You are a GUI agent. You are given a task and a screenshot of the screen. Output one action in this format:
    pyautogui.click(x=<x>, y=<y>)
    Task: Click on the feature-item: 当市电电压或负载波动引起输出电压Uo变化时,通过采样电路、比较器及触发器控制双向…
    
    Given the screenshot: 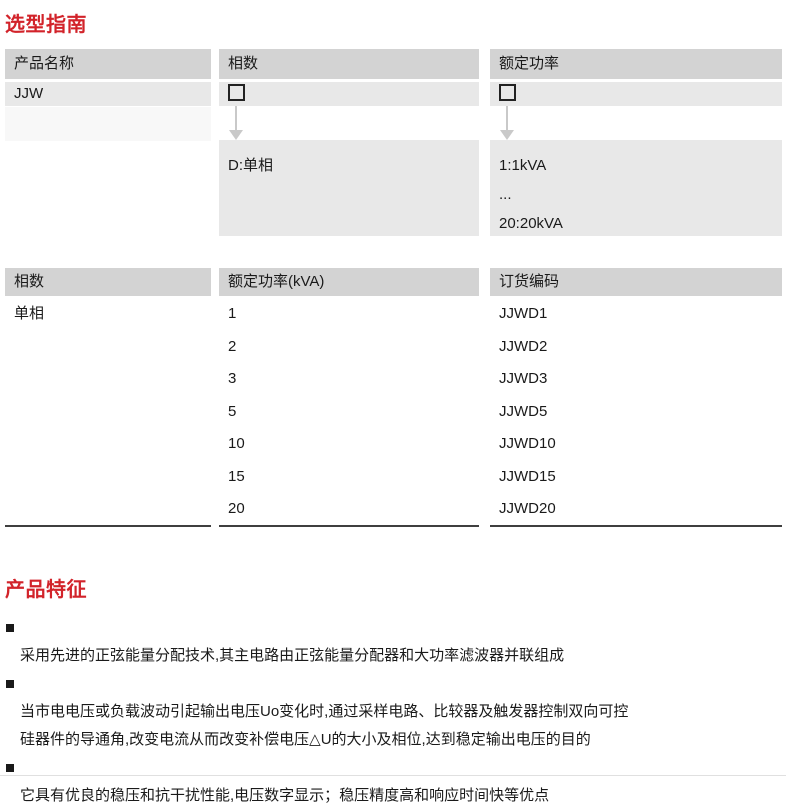 What is the action you would take?
    pyautogui.click(x=395, y=712)
    